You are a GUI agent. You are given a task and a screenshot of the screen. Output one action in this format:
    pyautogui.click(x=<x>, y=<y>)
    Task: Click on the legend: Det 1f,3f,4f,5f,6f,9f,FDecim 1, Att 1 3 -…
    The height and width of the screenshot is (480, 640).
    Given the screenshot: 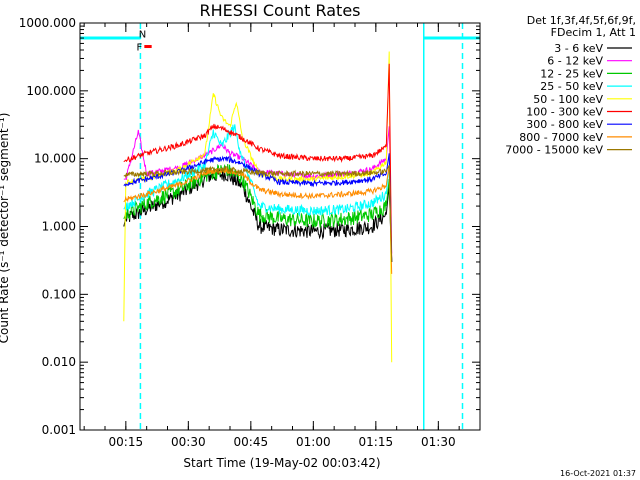 What is the action you would take?
    pyautogui.click(x=570, y=85)
    